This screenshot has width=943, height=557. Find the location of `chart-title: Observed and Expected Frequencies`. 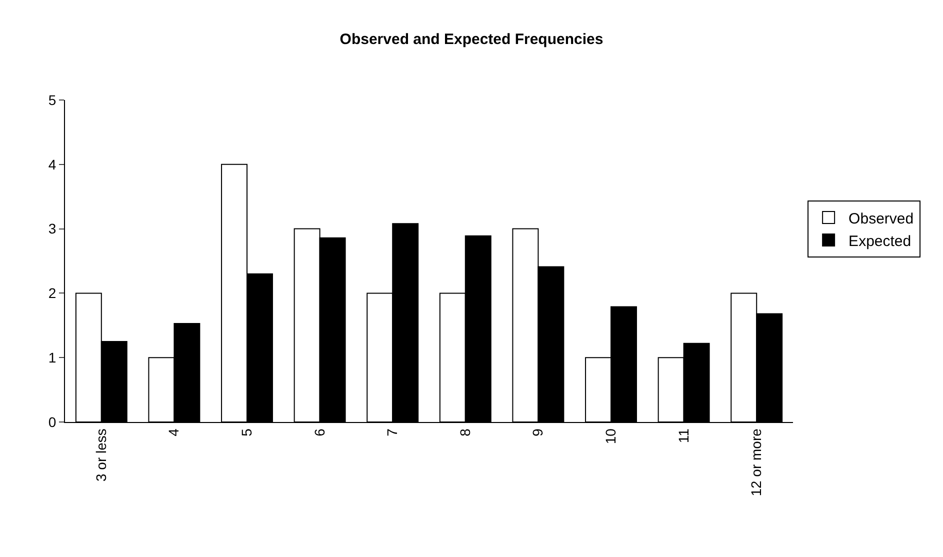

chart-title: Observed and Expected Frequencies is located at coordinates (472, 39).